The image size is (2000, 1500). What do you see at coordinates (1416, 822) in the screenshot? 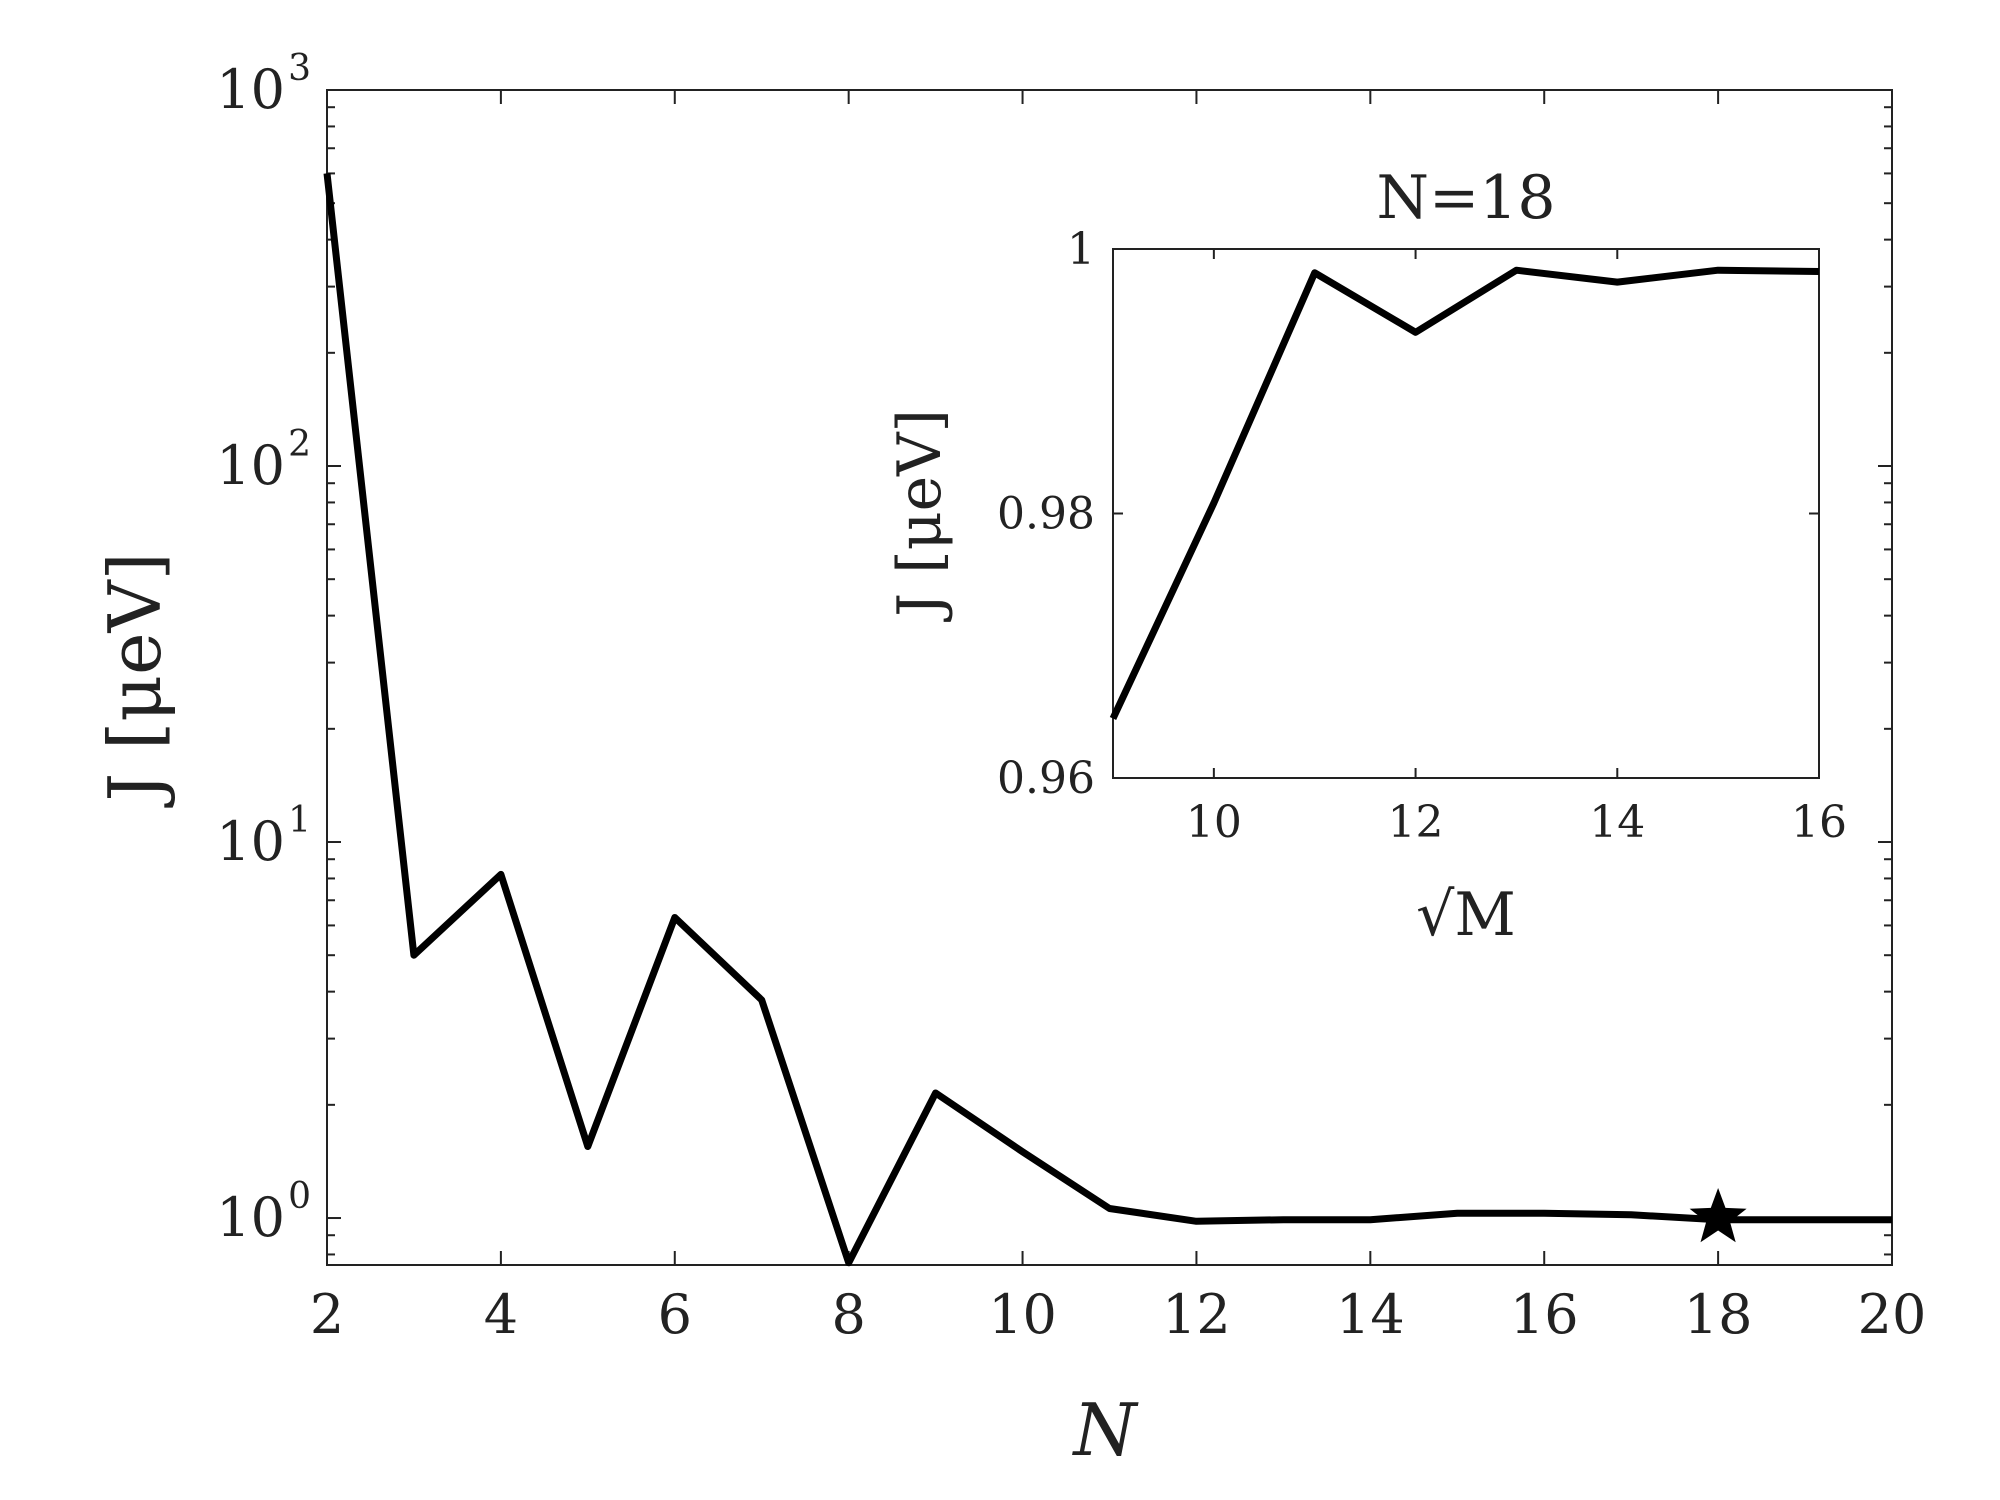
I see `inset-x-tick-label: 12` at bounding box center [1416, 822].